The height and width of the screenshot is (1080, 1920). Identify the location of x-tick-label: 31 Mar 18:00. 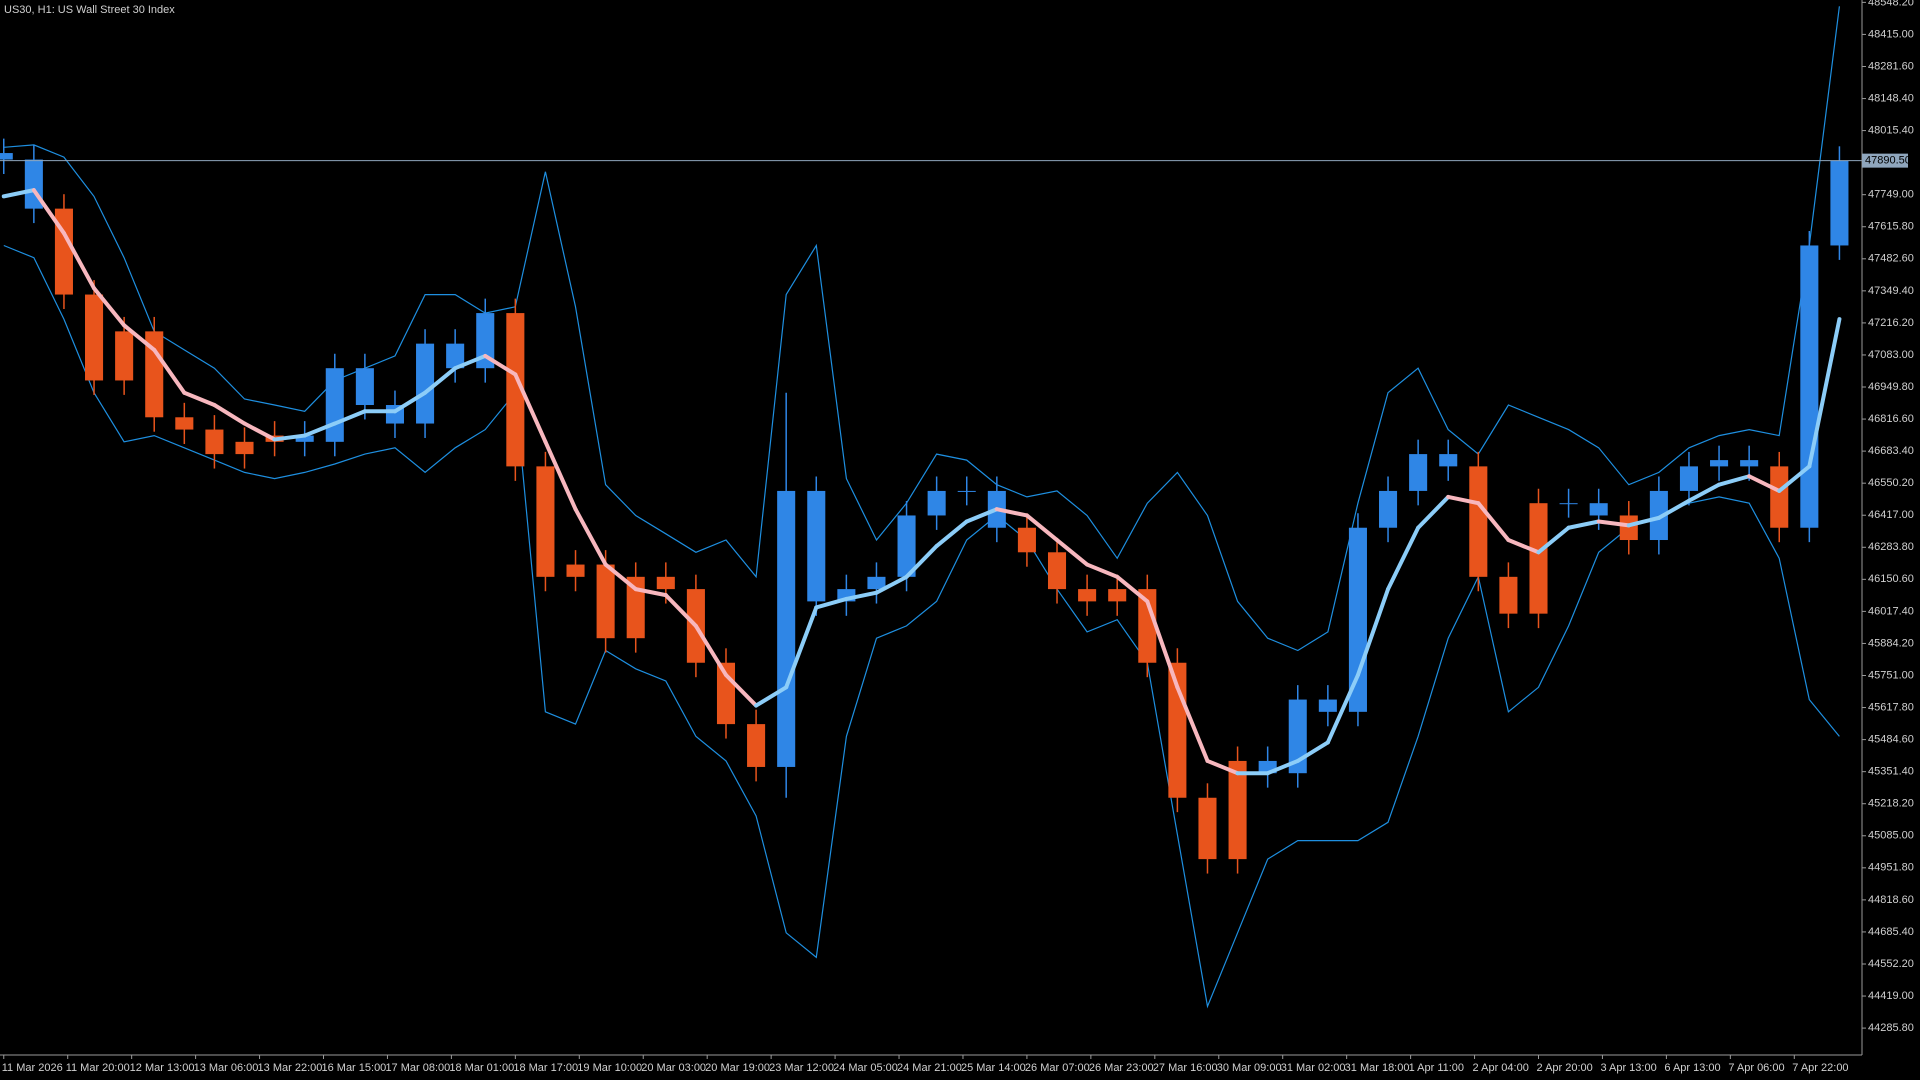
(1377, 1068).